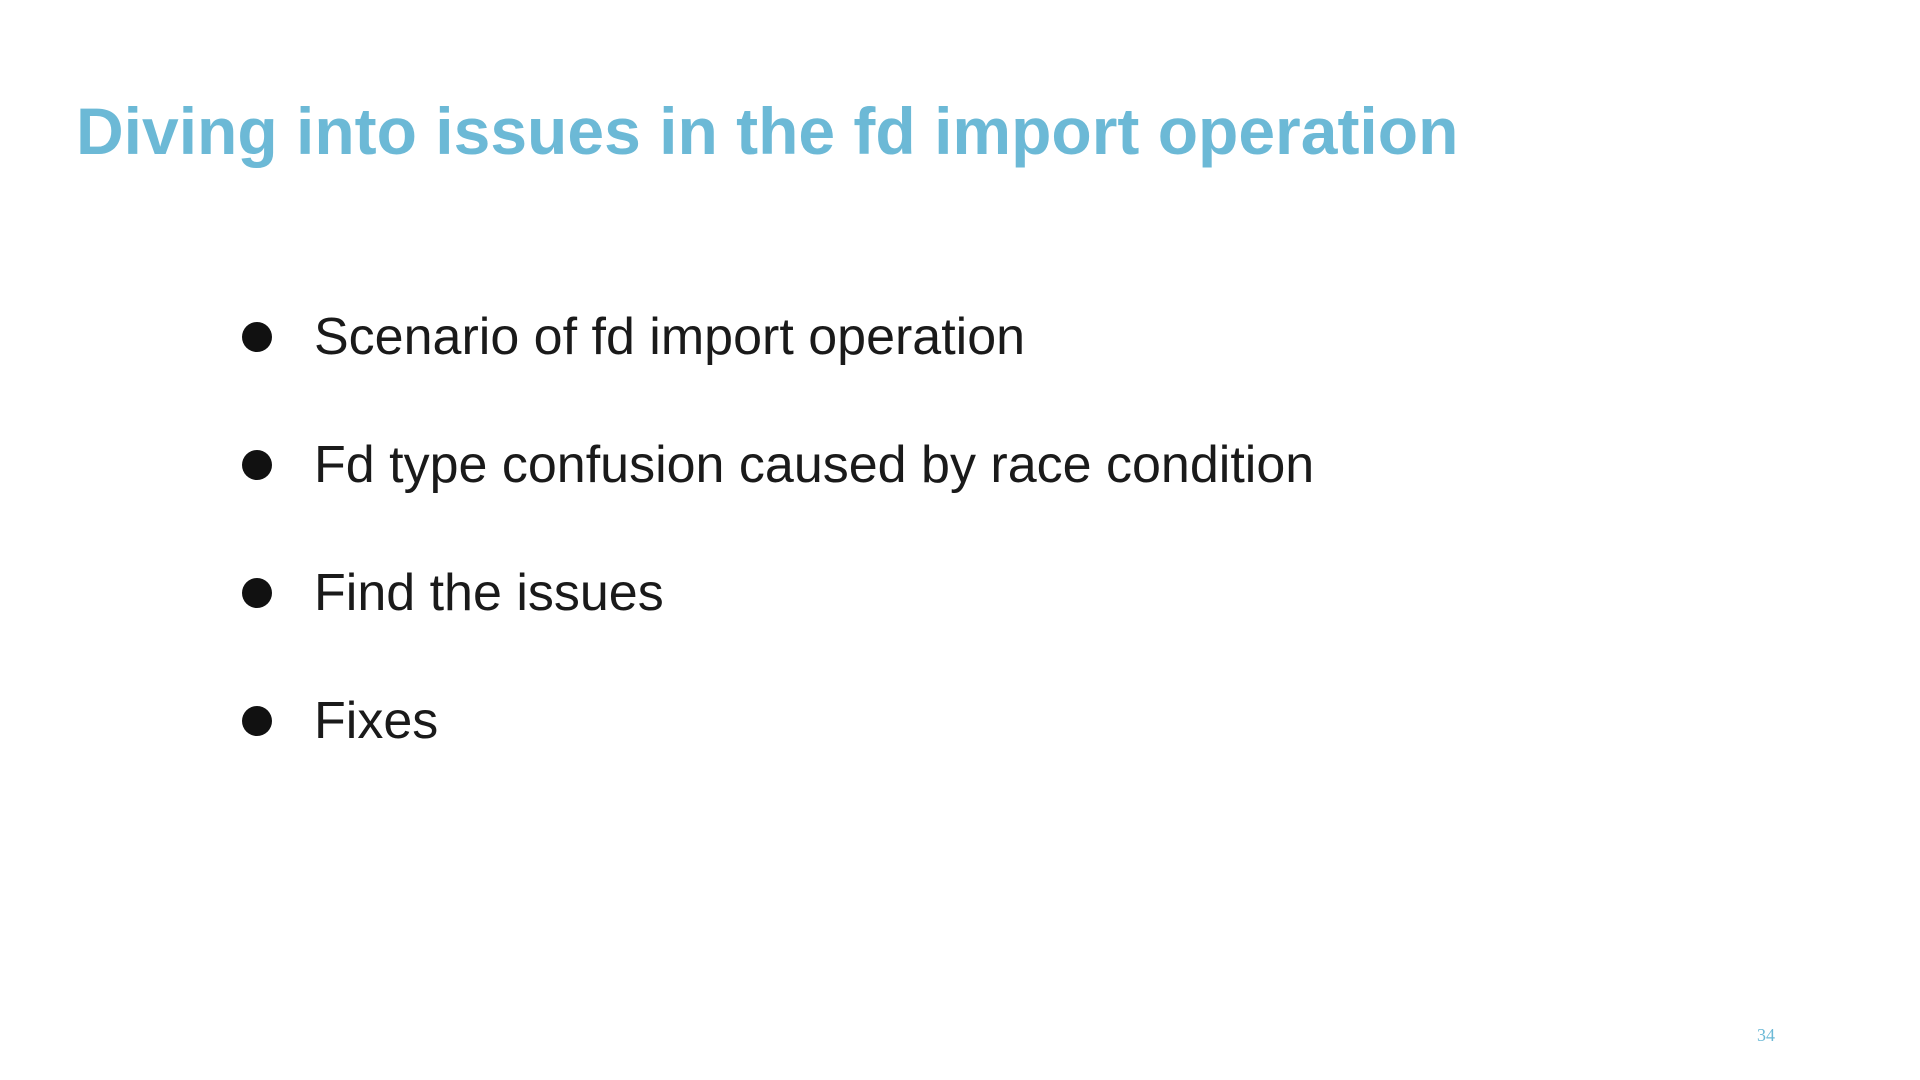  I want to click on bullet-text: Fixes, so click(376, 721).